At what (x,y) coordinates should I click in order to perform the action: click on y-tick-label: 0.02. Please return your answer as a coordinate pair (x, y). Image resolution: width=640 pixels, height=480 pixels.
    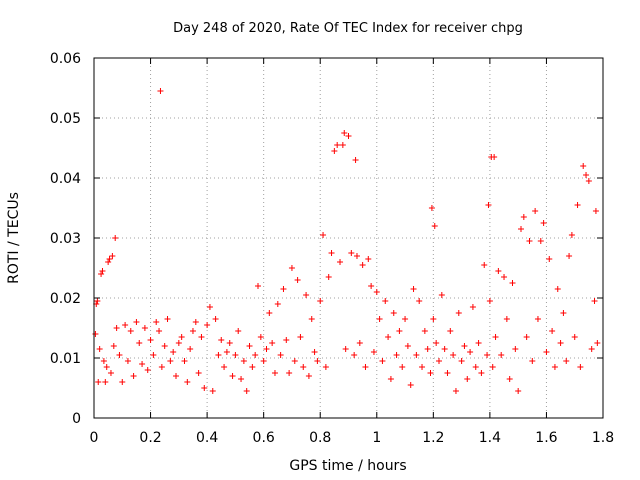
    Looking at the image, I should click on (65, 299).